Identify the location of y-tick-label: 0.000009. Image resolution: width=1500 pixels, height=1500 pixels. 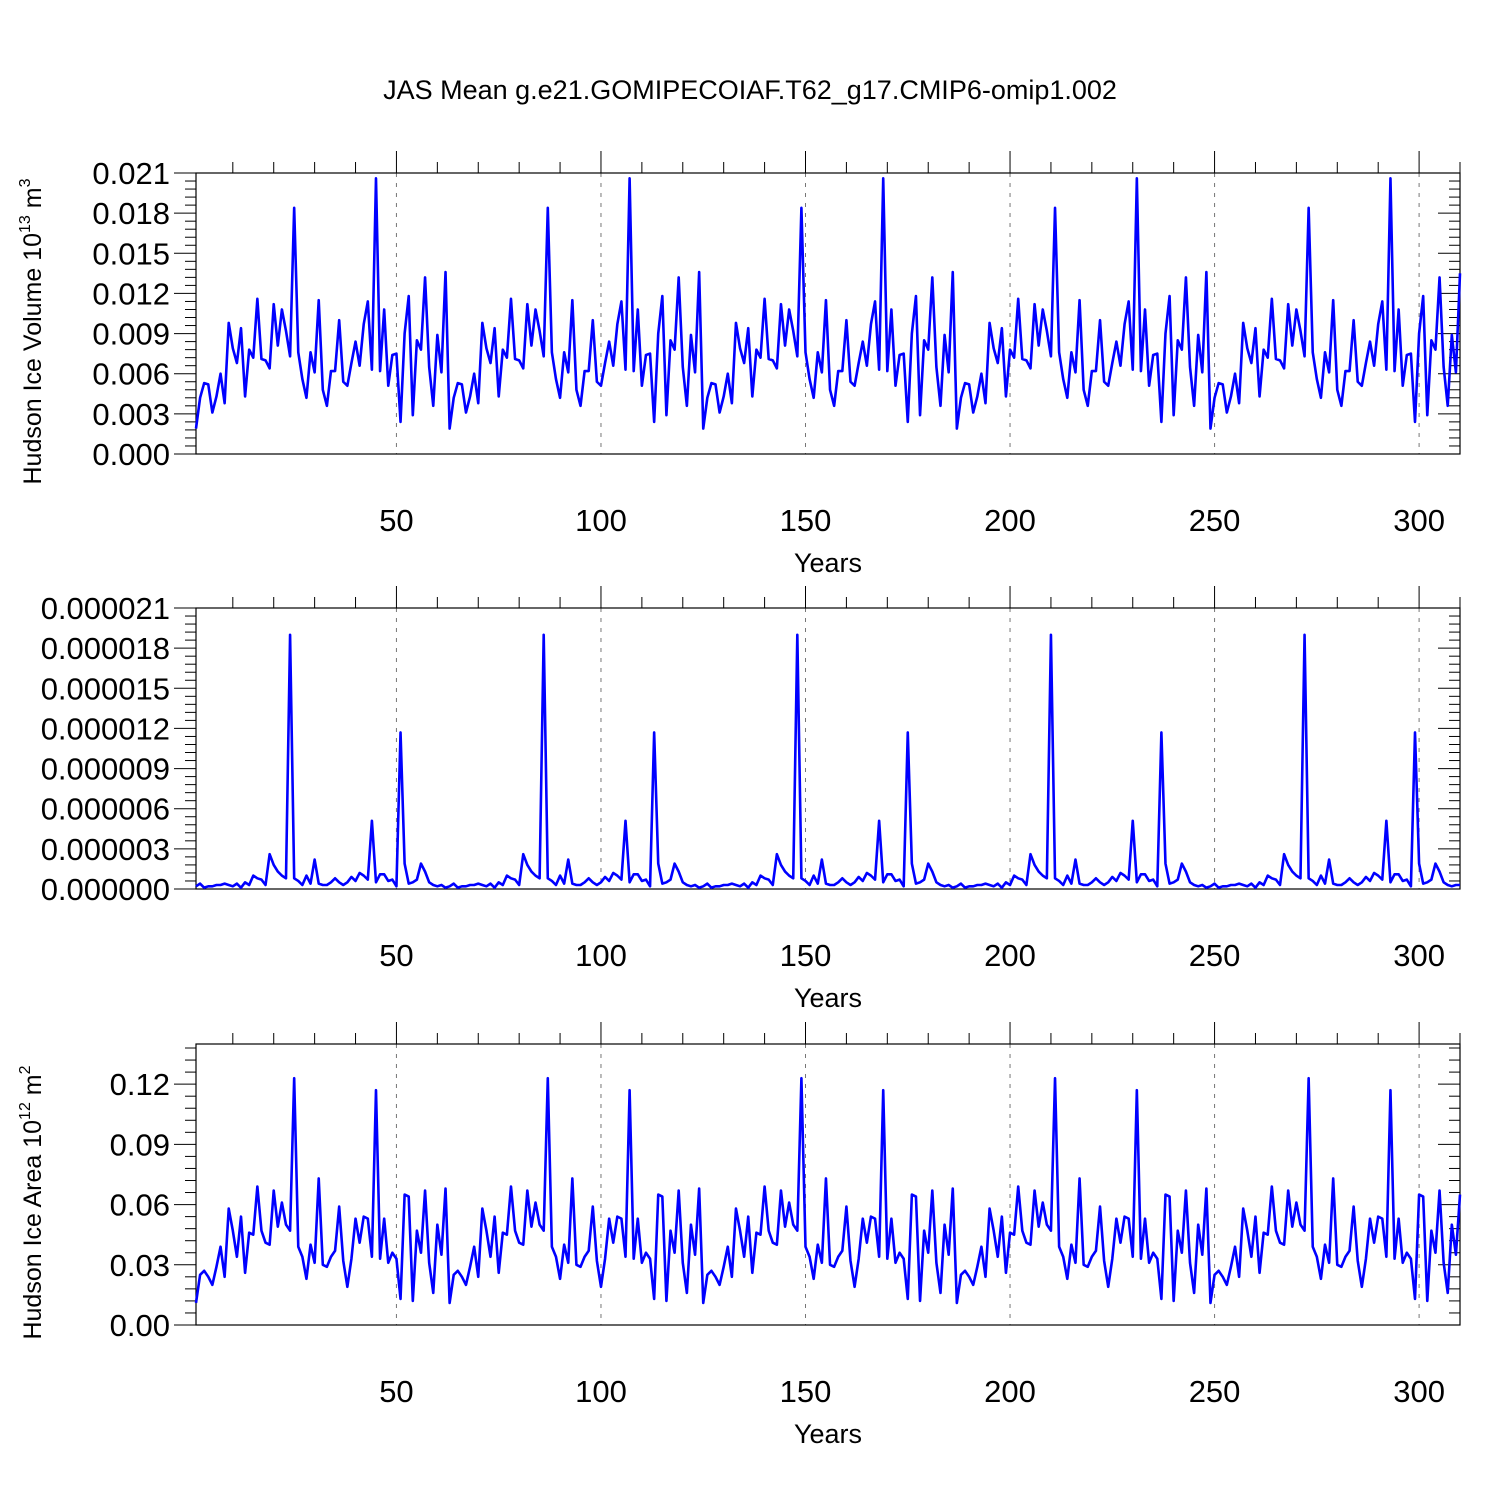
(105, 769).